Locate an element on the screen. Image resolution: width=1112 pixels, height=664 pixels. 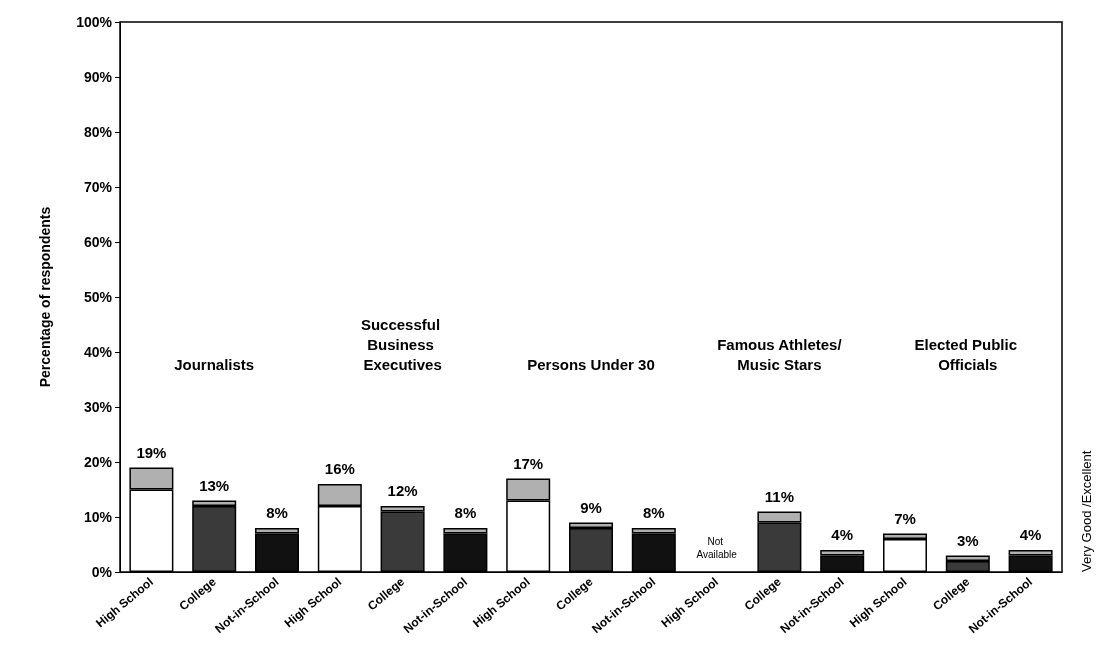
annotation: Famous Athletes/Music Stars is located at coordinates (780, 354).